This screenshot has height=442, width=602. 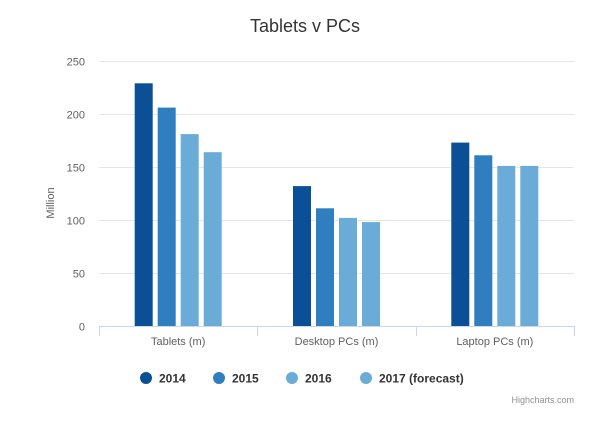 I want to click on credits-link: Highcharts.com, so click(x=542, y=400).